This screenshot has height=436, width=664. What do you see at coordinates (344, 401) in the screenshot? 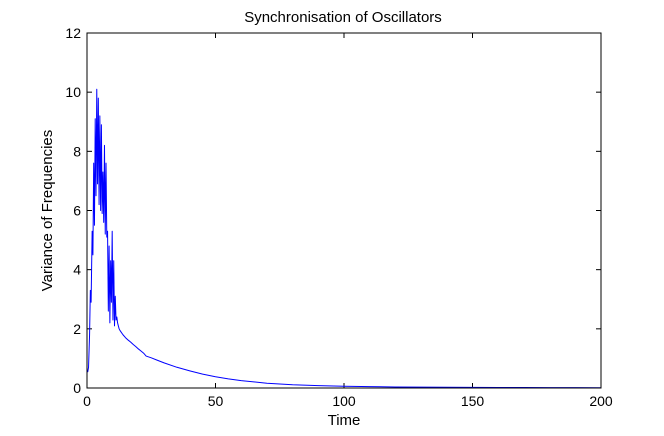
I see `x-tick-label: 100` at bounding box center [344, 401].